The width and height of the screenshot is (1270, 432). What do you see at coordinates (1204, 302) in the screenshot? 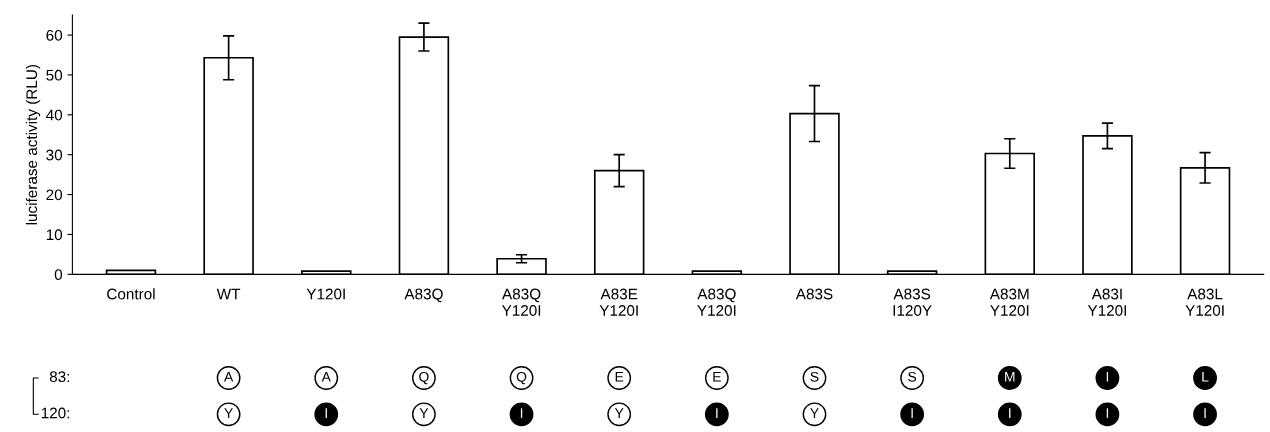
I see `x-tick-label: A83L Y120I` at bounding box center [1204, 302].